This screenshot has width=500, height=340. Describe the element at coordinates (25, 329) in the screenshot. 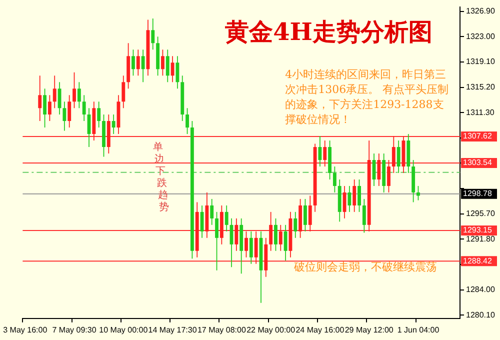

I see `x-tick-label: 3 May 16:00` at that location.